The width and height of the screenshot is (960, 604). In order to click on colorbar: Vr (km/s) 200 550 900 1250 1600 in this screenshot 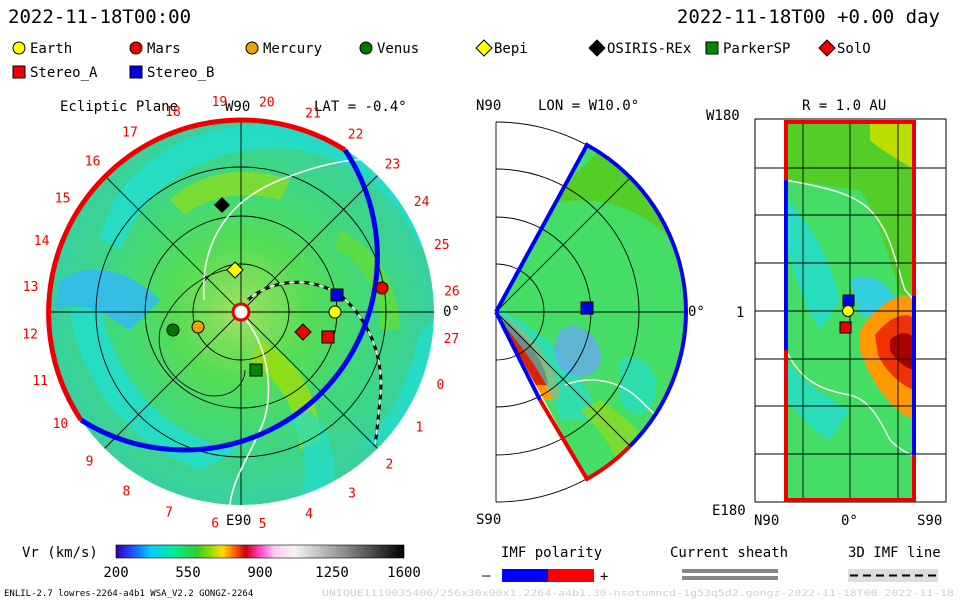, I will do `click(221, 562)`.